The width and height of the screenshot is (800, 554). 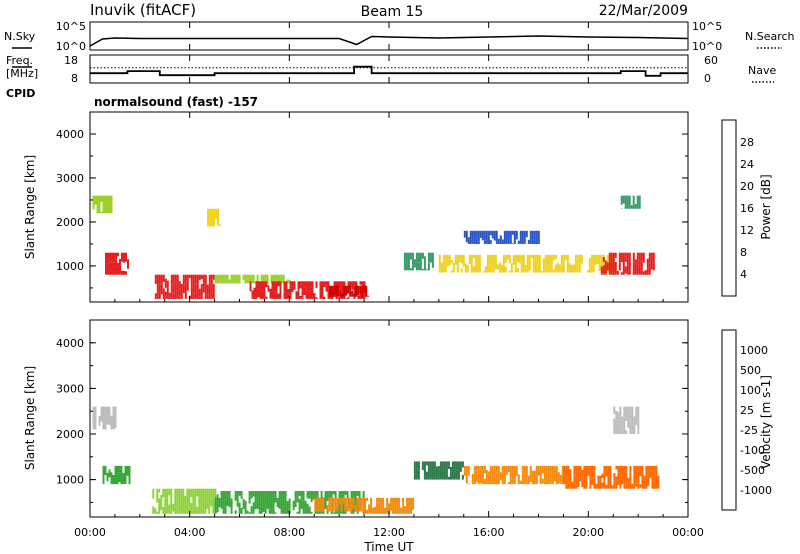 What do you see at coordinates (373, 247) in the screenshot?
I see `power-cells` at bounding box center [373, 247].